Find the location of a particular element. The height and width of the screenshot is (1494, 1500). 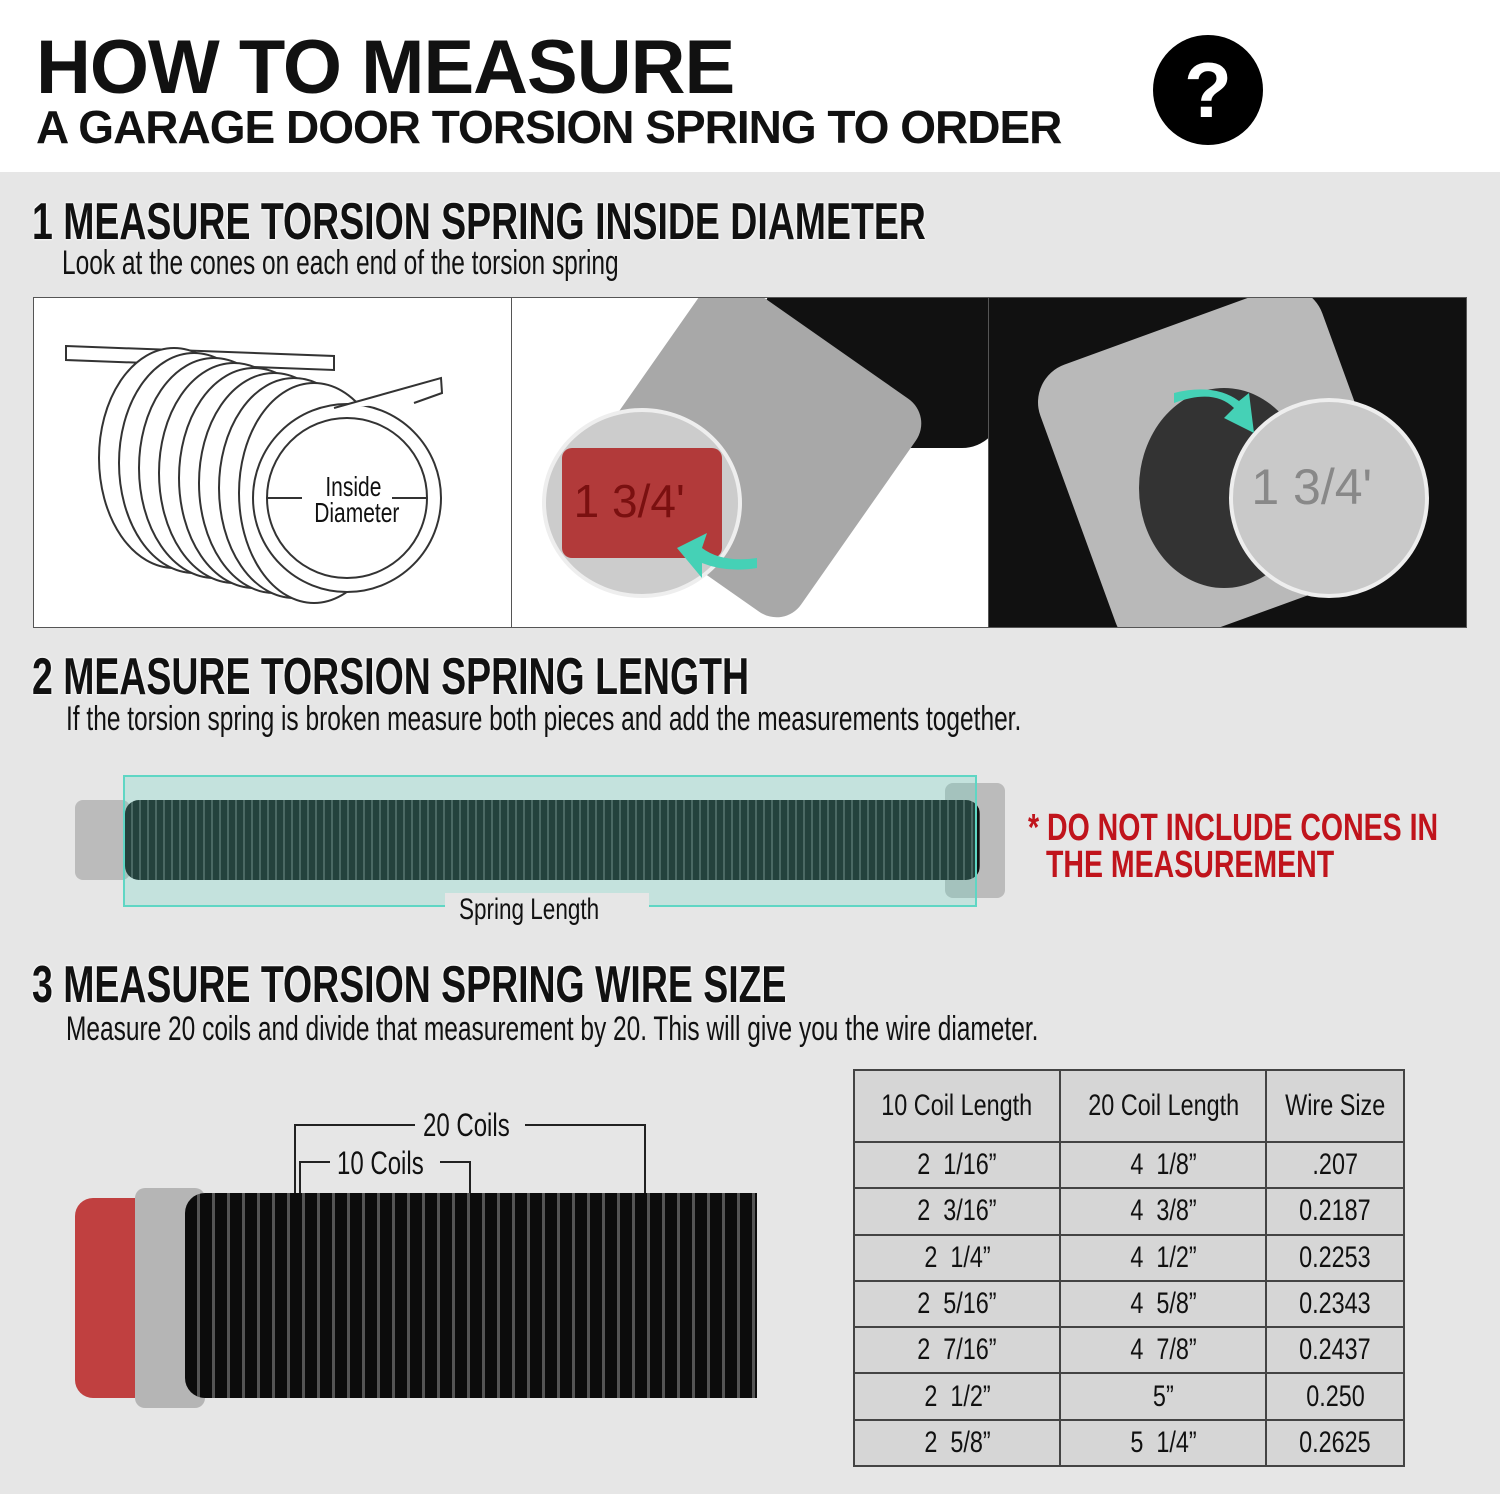

cone-size-label: 1 3/4' is located at coordinates (629, 501).